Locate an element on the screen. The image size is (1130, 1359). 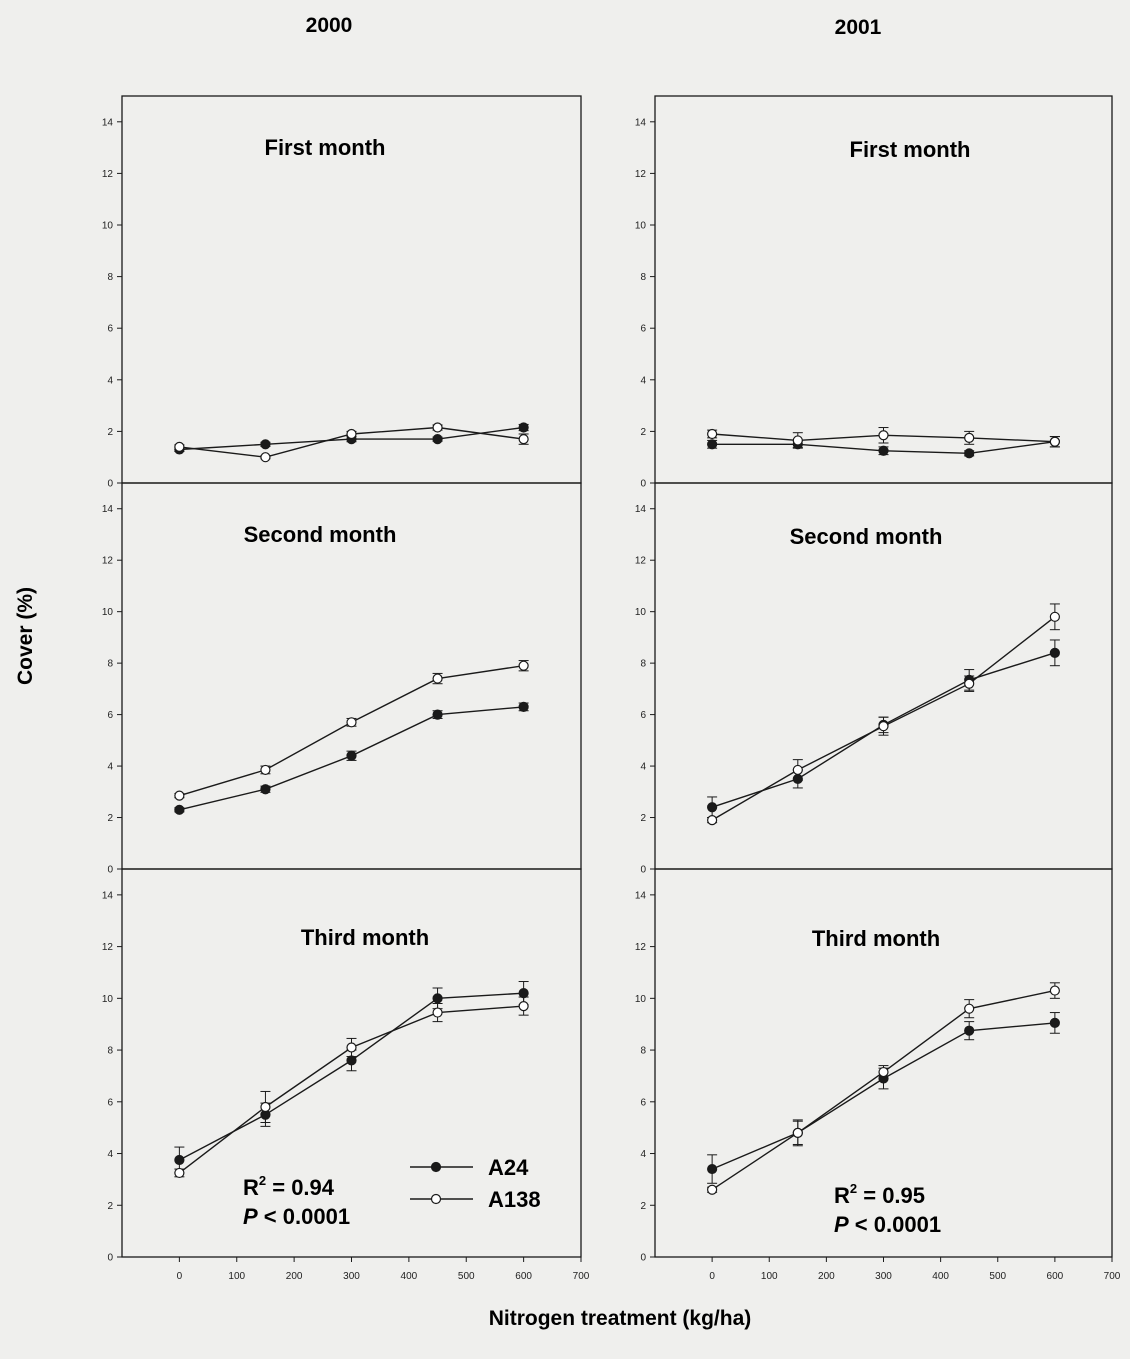
legend-a138-marker is located at coordinates (436, 1199).